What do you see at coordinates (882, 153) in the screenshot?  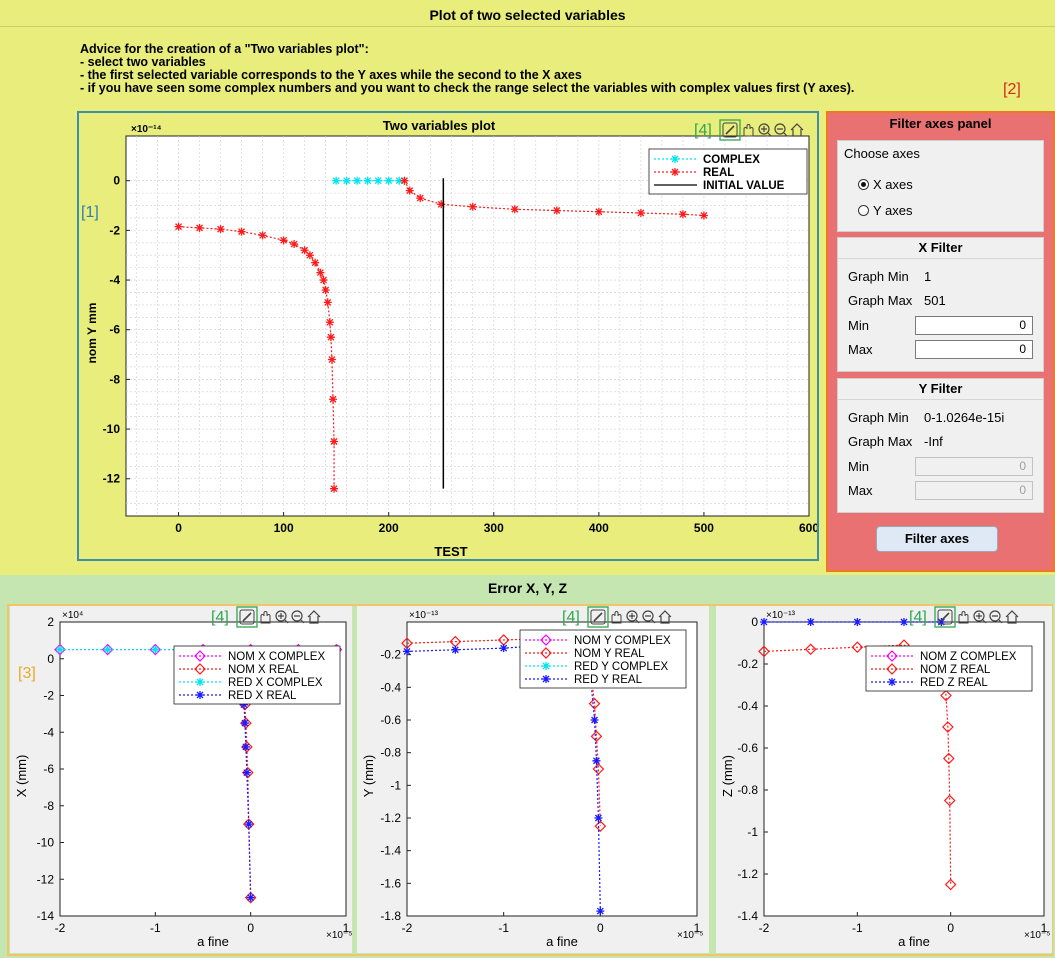 I see `choose-axes-title: Choose axes` at bounding box center [882, 153].